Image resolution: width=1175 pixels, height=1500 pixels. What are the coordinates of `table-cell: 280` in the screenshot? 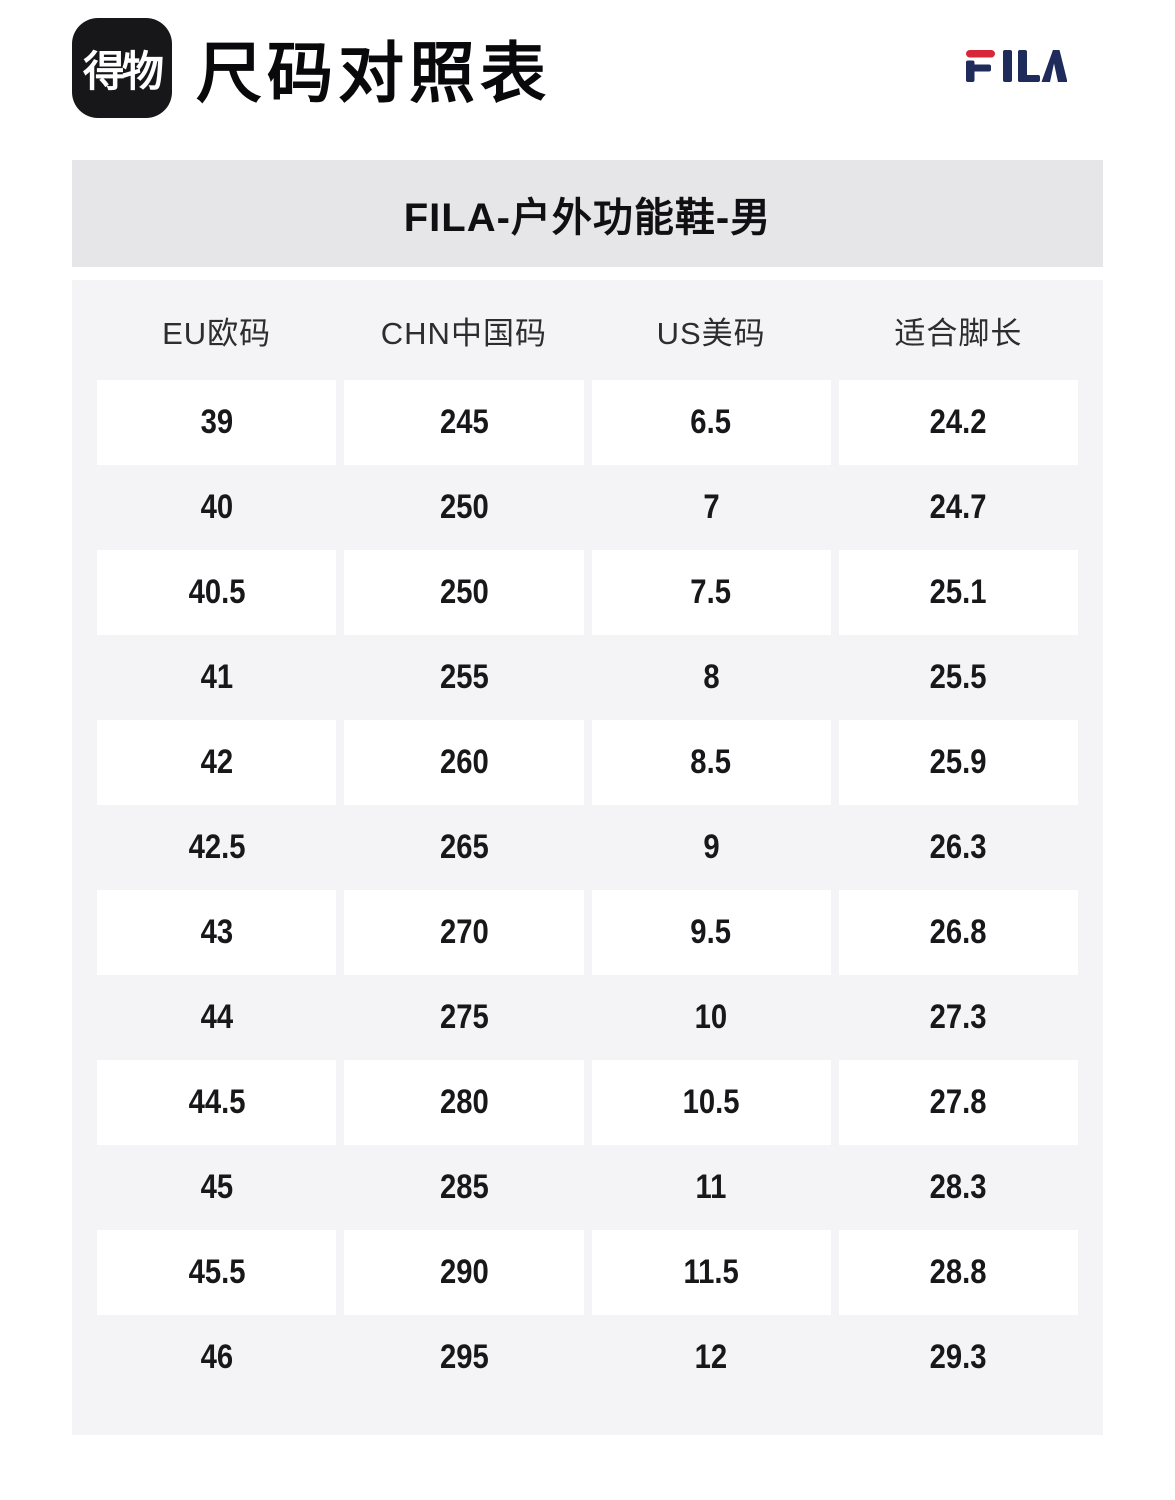 It's located at (464, 1102).